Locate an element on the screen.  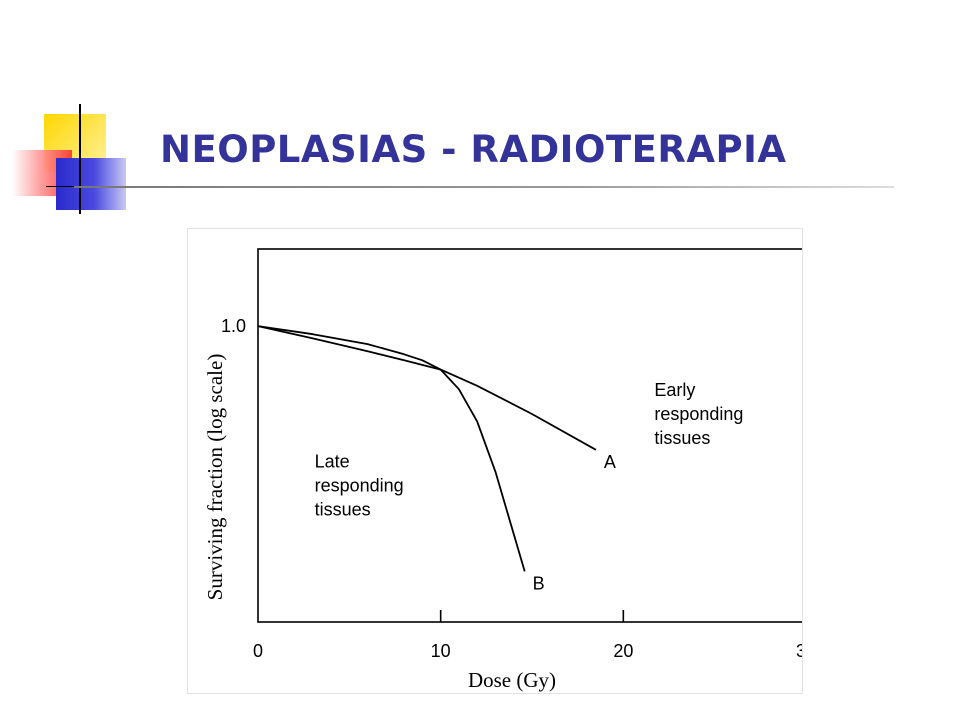
x-axis-ticks: 0 10 20 30 is located at coordinates (534, 635).